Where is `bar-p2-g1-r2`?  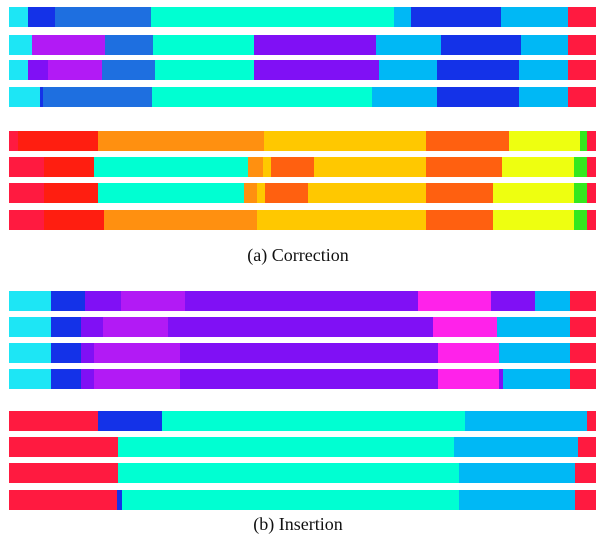 bar-p2-g1-r2 is located at coordinates (302, 327).